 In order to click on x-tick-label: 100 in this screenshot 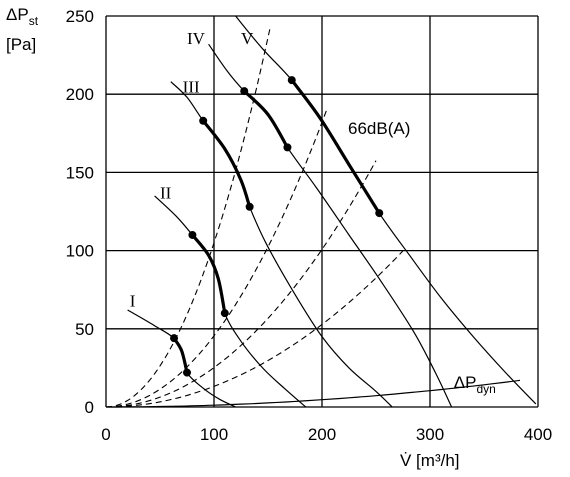, I will do `click(214, 434)`.